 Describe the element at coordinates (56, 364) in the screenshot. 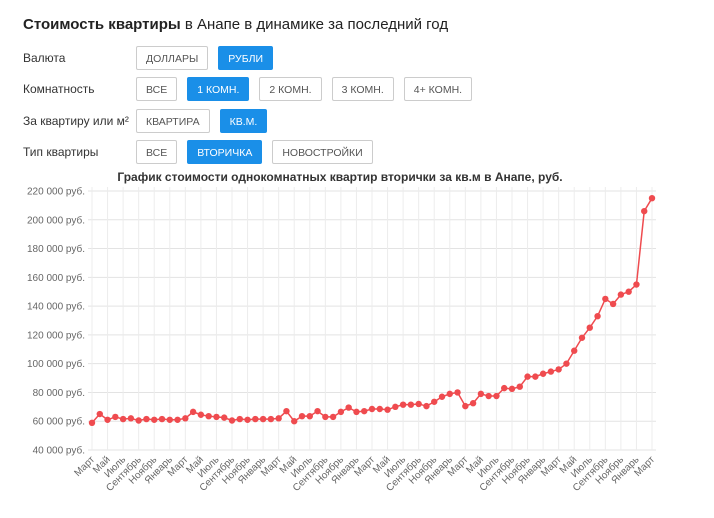

I see `y-tick-label: 100 000 руб.` at that location.